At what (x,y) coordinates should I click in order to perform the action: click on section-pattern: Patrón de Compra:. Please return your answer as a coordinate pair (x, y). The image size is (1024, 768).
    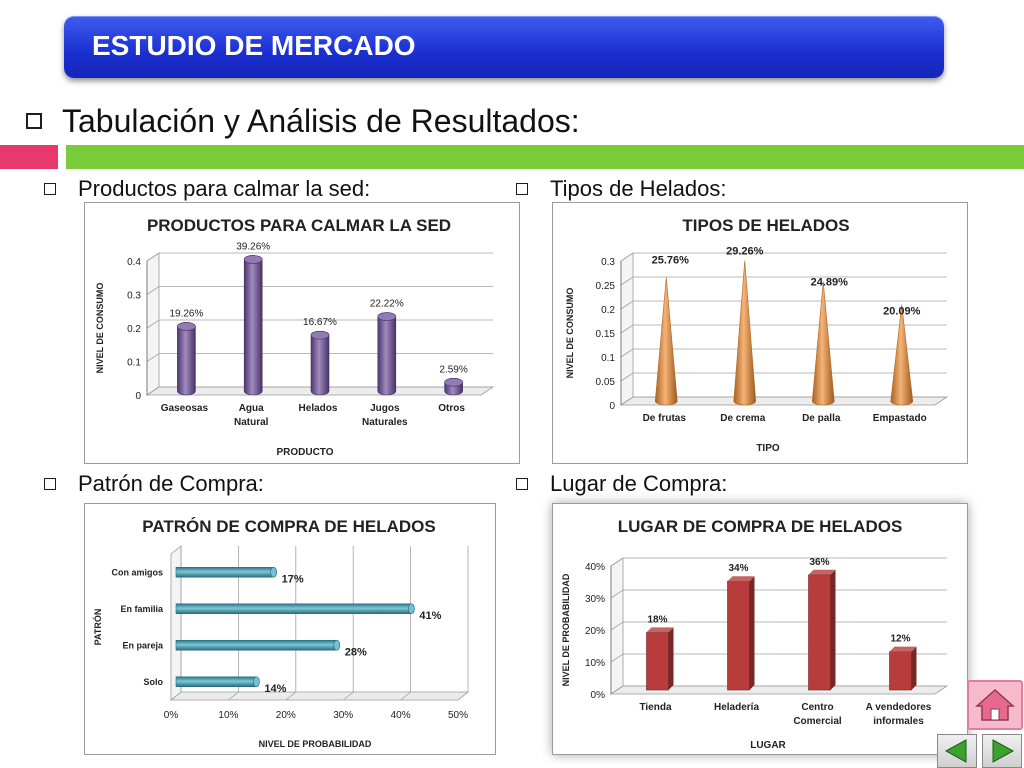
    Looking at the image, I should click on (154, 484).